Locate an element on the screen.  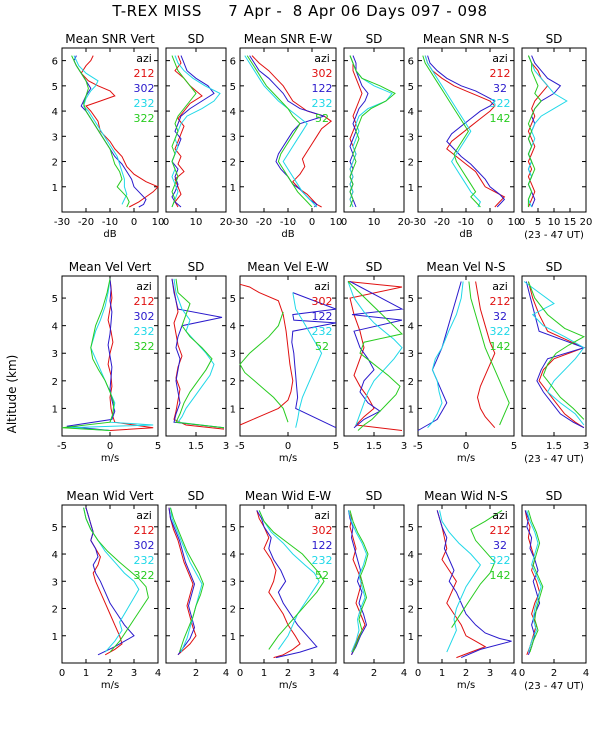
panel-15-ytick-label: 5 is located at coordinates (233, 528).